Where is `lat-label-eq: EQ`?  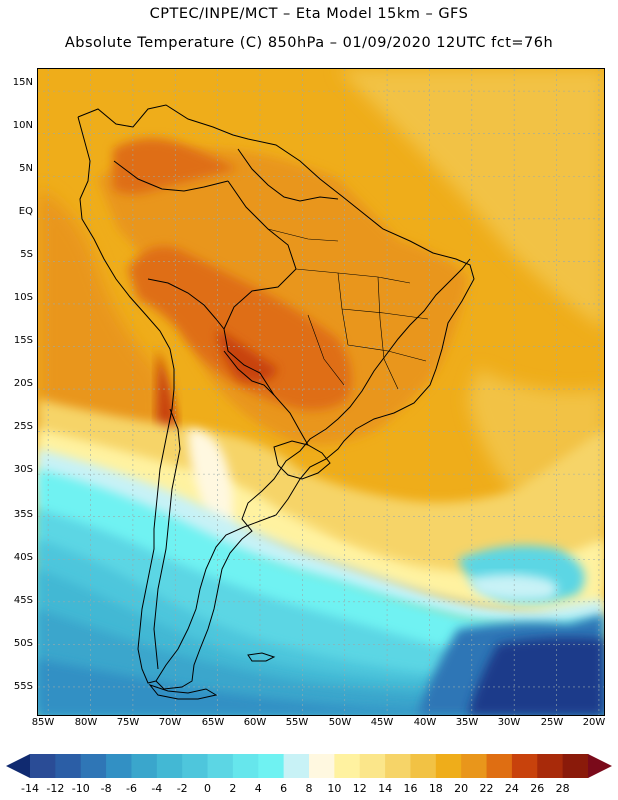 lat-label-eq: EQ is located at coordinates (25, 211).